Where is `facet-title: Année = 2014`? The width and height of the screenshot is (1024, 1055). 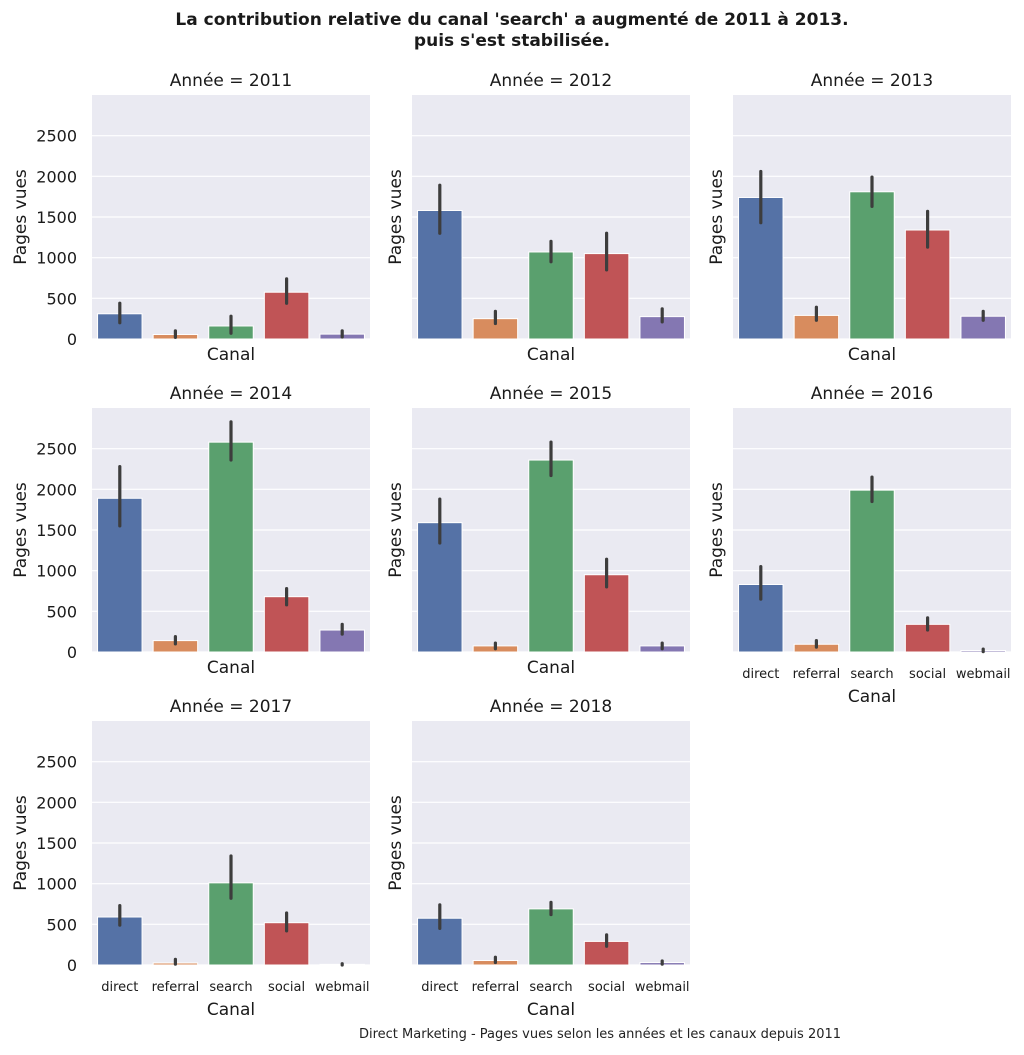 facet-title: Année = 2014 is located at coordinates (231, 394).